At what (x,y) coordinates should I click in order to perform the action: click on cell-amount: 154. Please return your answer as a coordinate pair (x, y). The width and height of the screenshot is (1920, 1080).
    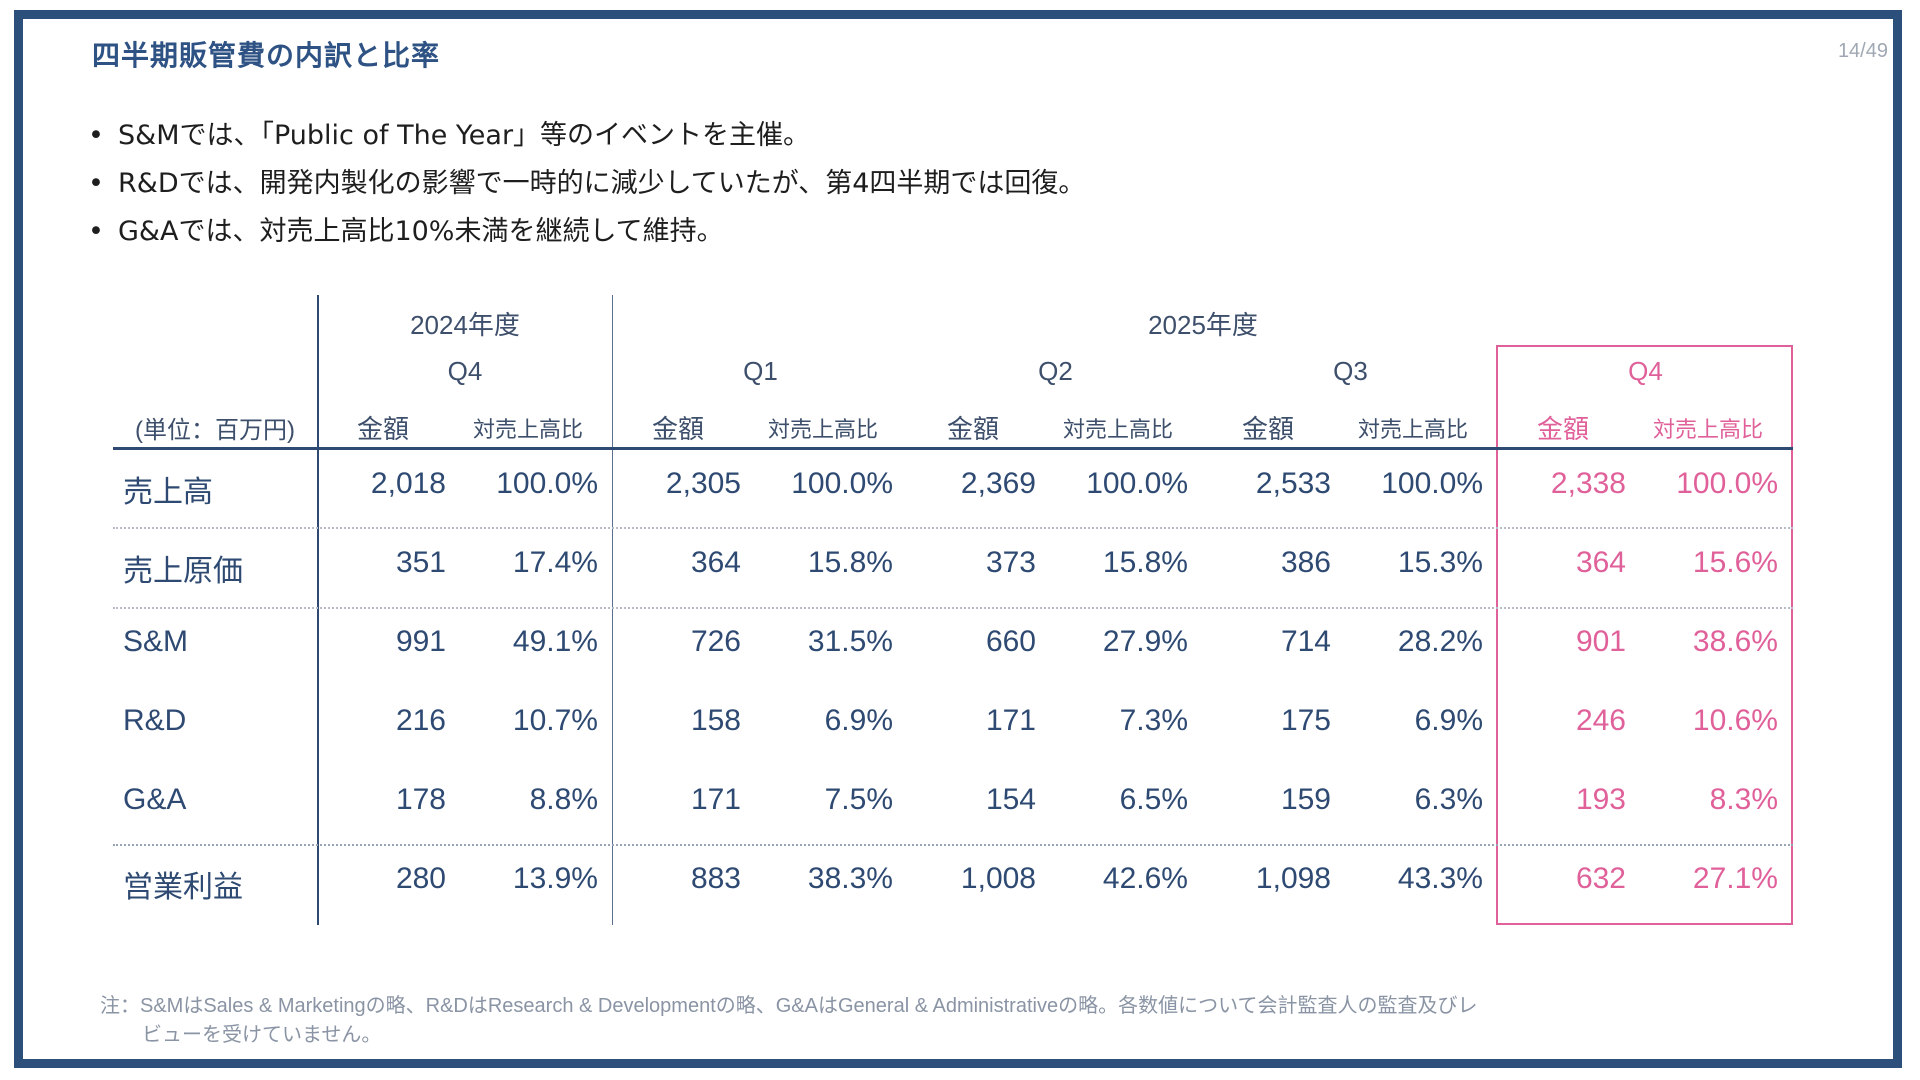
    Looking at the image, I should click on (1010, 799).